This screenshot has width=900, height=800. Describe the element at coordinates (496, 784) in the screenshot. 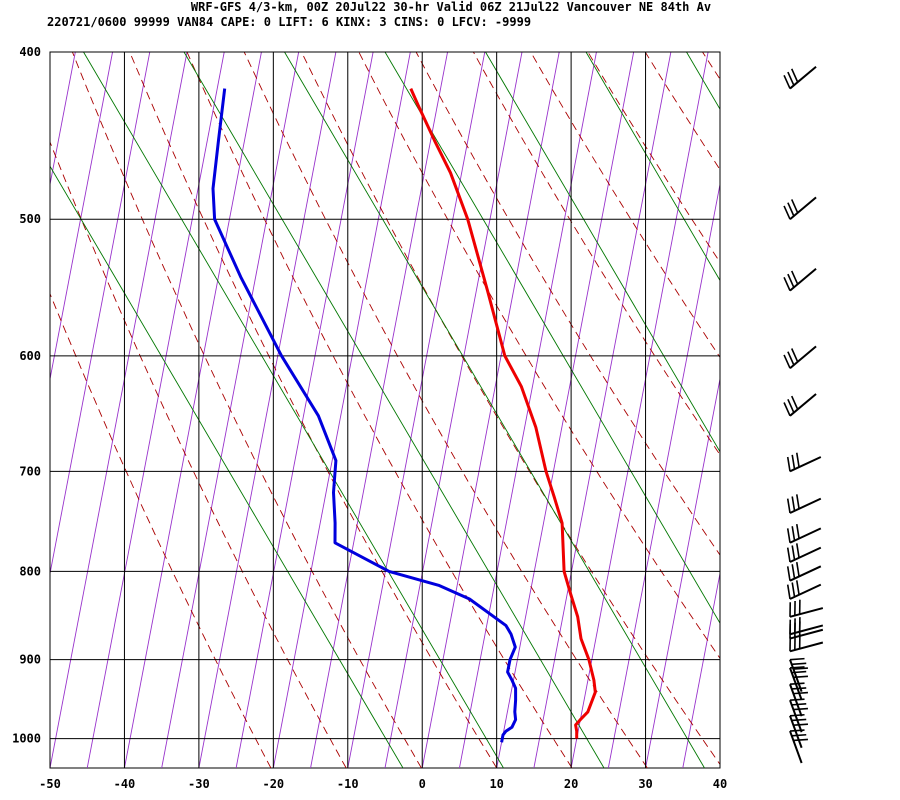

I see `x-tick-label: 10` at that location.